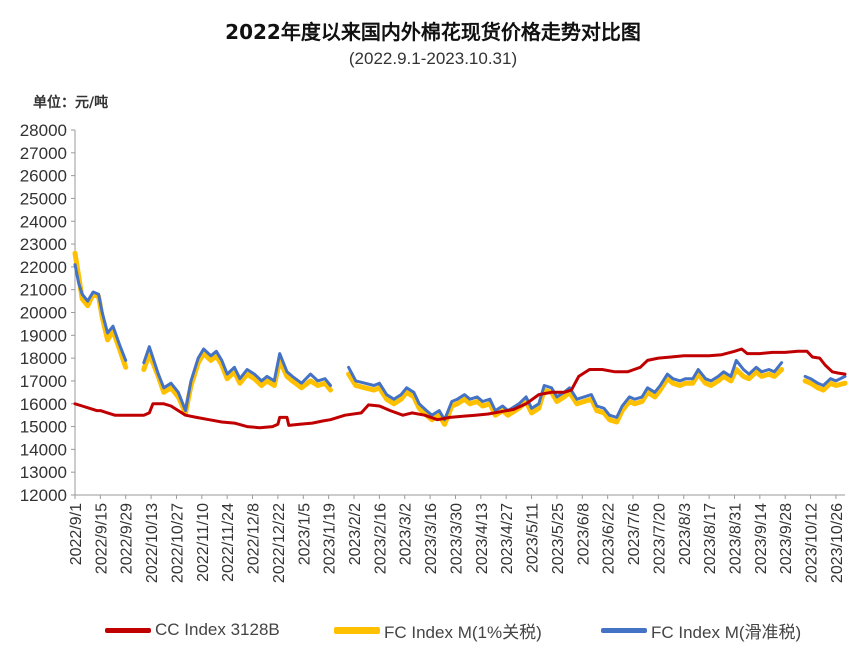 The image size is (866, 659). I want to click on x-tick-label: 2023/2/16, so click(380, 538).